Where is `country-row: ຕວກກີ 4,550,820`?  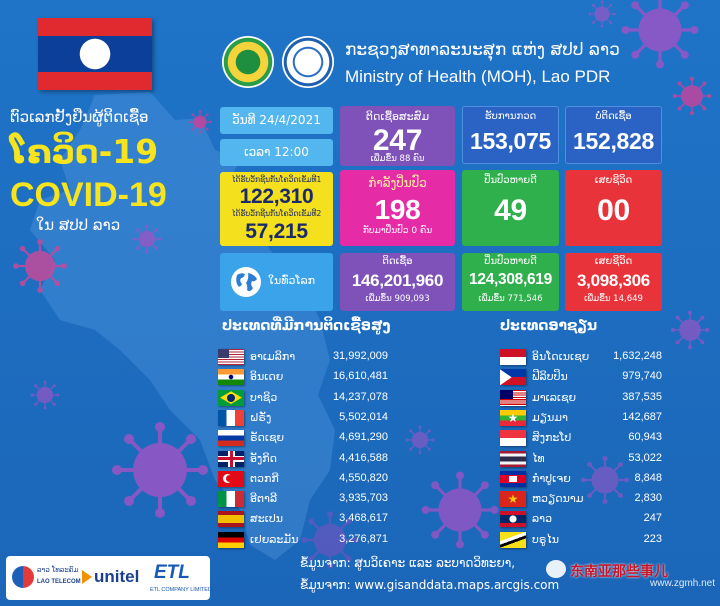
country-row: ຕວກກີ 4,550,820 is located at coordinates (302, 479).